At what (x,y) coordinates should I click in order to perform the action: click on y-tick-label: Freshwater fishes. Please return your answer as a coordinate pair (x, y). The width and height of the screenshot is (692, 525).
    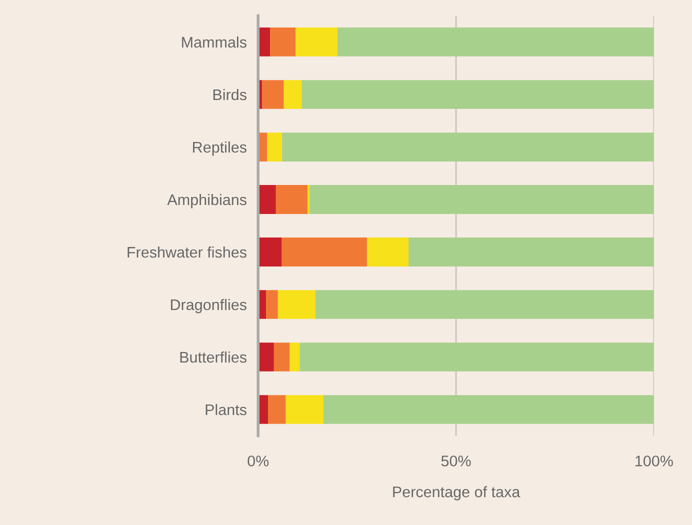
    Looking at the image, I should click on (187, 252).